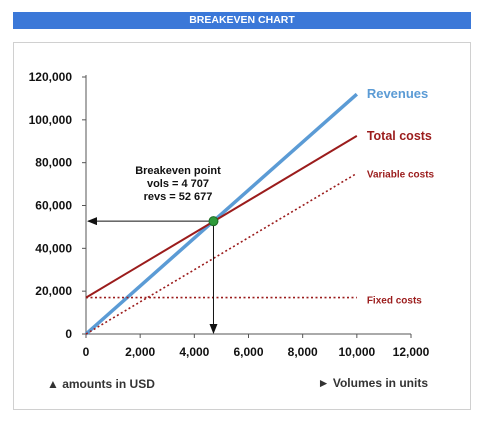 This screenshot has height=435, width=486. Describe the element at coordinates (248, 352) in the screenshot. I see `x-tick-label: 6,000` at that location.